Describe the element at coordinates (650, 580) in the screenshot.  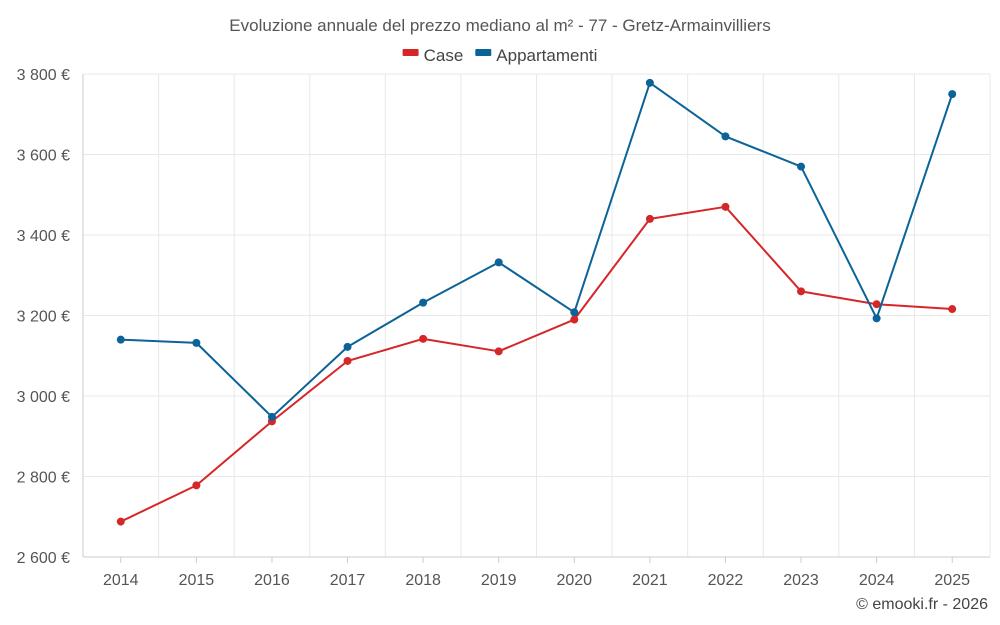
I see `x-tick-label: 2021` at that location.